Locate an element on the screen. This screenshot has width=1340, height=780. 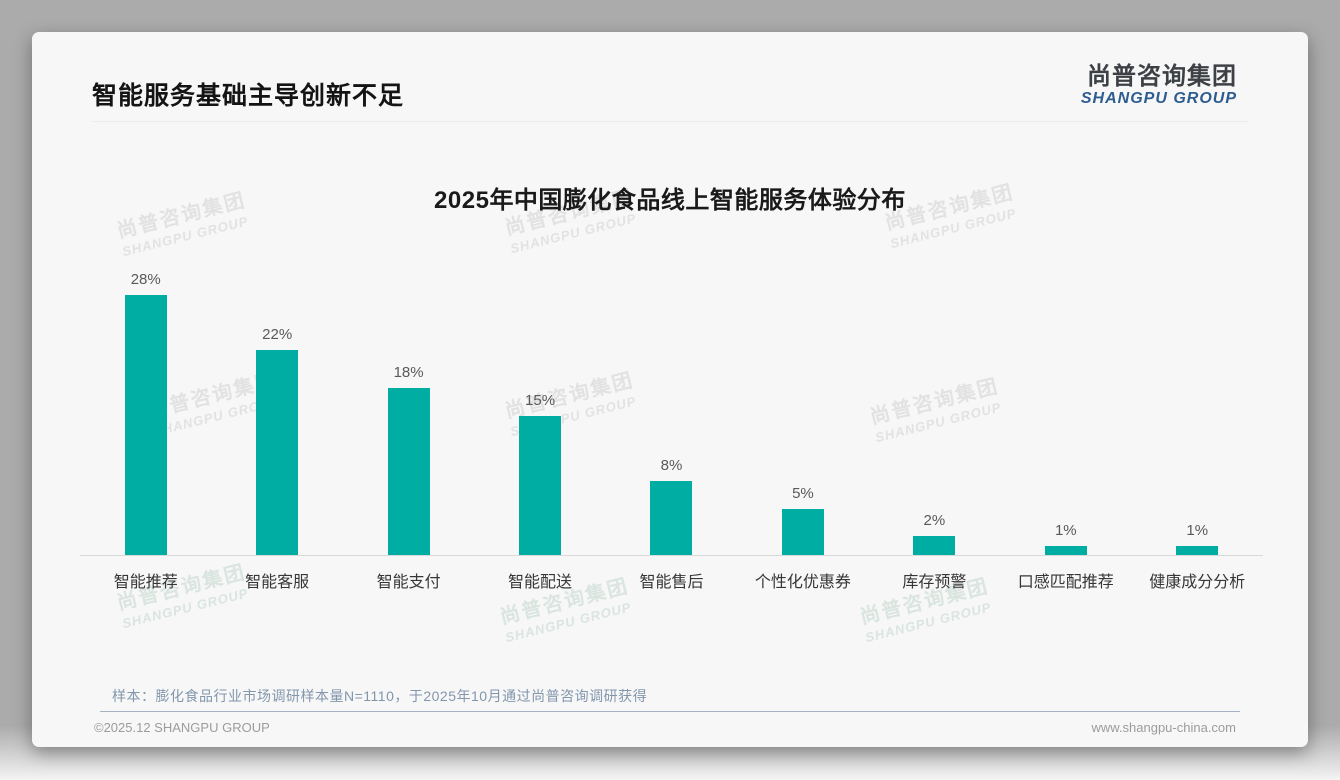
brand-logo: 尚普咨询集团 SHANGPU GROUP is located at coordinates (1158, 85).